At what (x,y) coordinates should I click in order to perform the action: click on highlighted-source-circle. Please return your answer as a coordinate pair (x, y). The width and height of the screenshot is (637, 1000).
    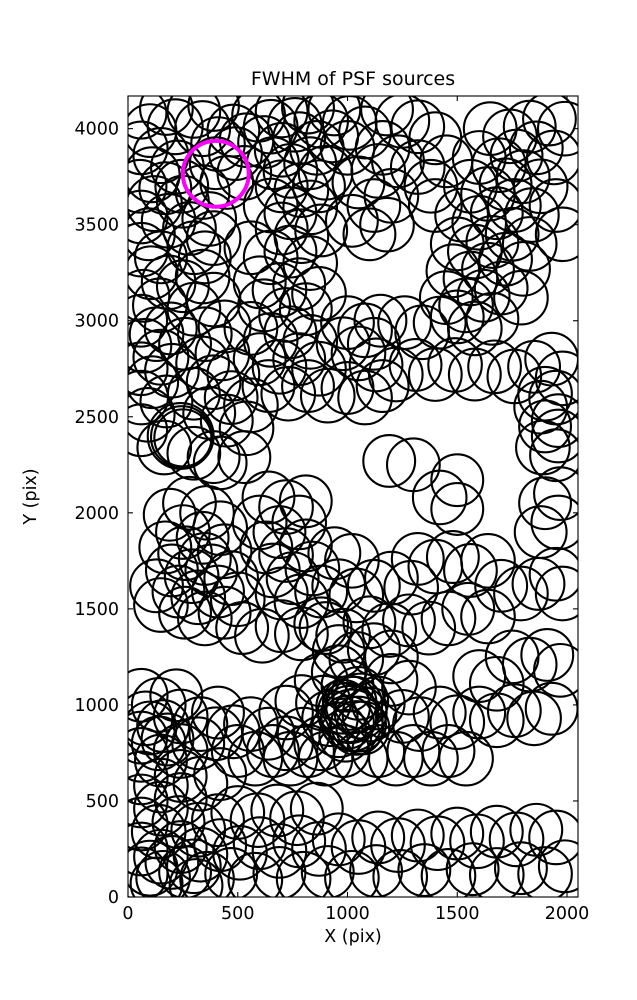
    Looking at the image, I should click on (215, 173).